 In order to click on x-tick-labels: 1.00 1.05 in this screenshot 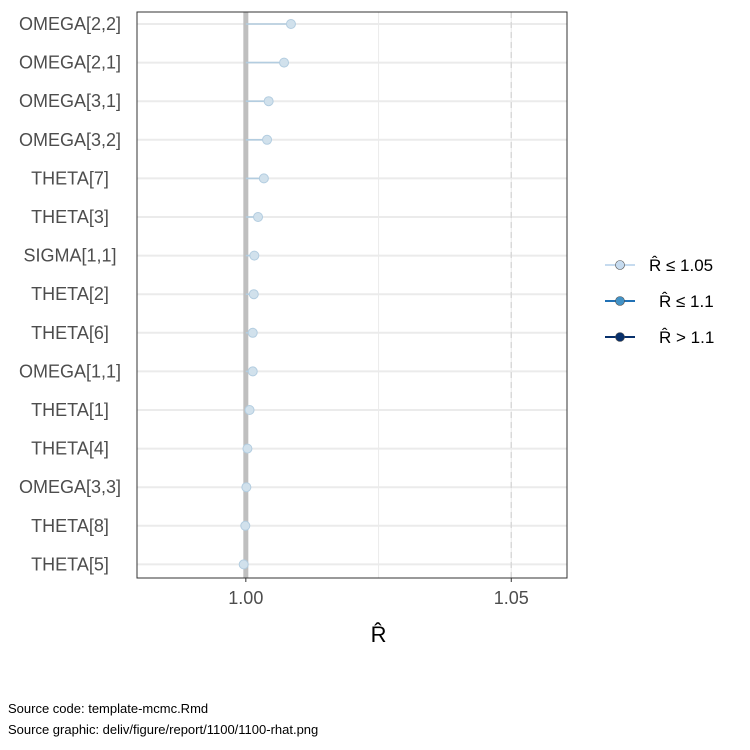, I will do `click(378, 593)`.